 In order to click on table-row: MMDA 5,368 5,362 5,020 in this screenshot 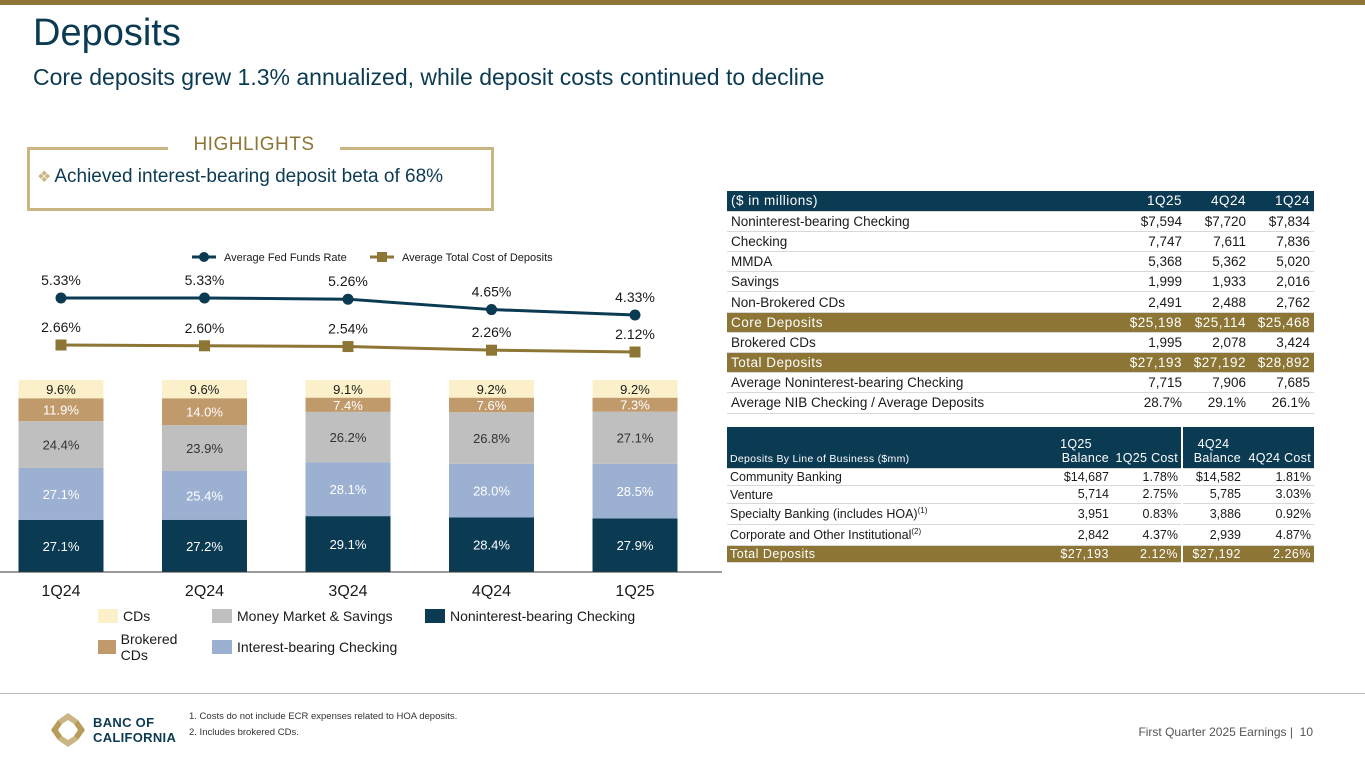, I will do `click(1020, 262)`.